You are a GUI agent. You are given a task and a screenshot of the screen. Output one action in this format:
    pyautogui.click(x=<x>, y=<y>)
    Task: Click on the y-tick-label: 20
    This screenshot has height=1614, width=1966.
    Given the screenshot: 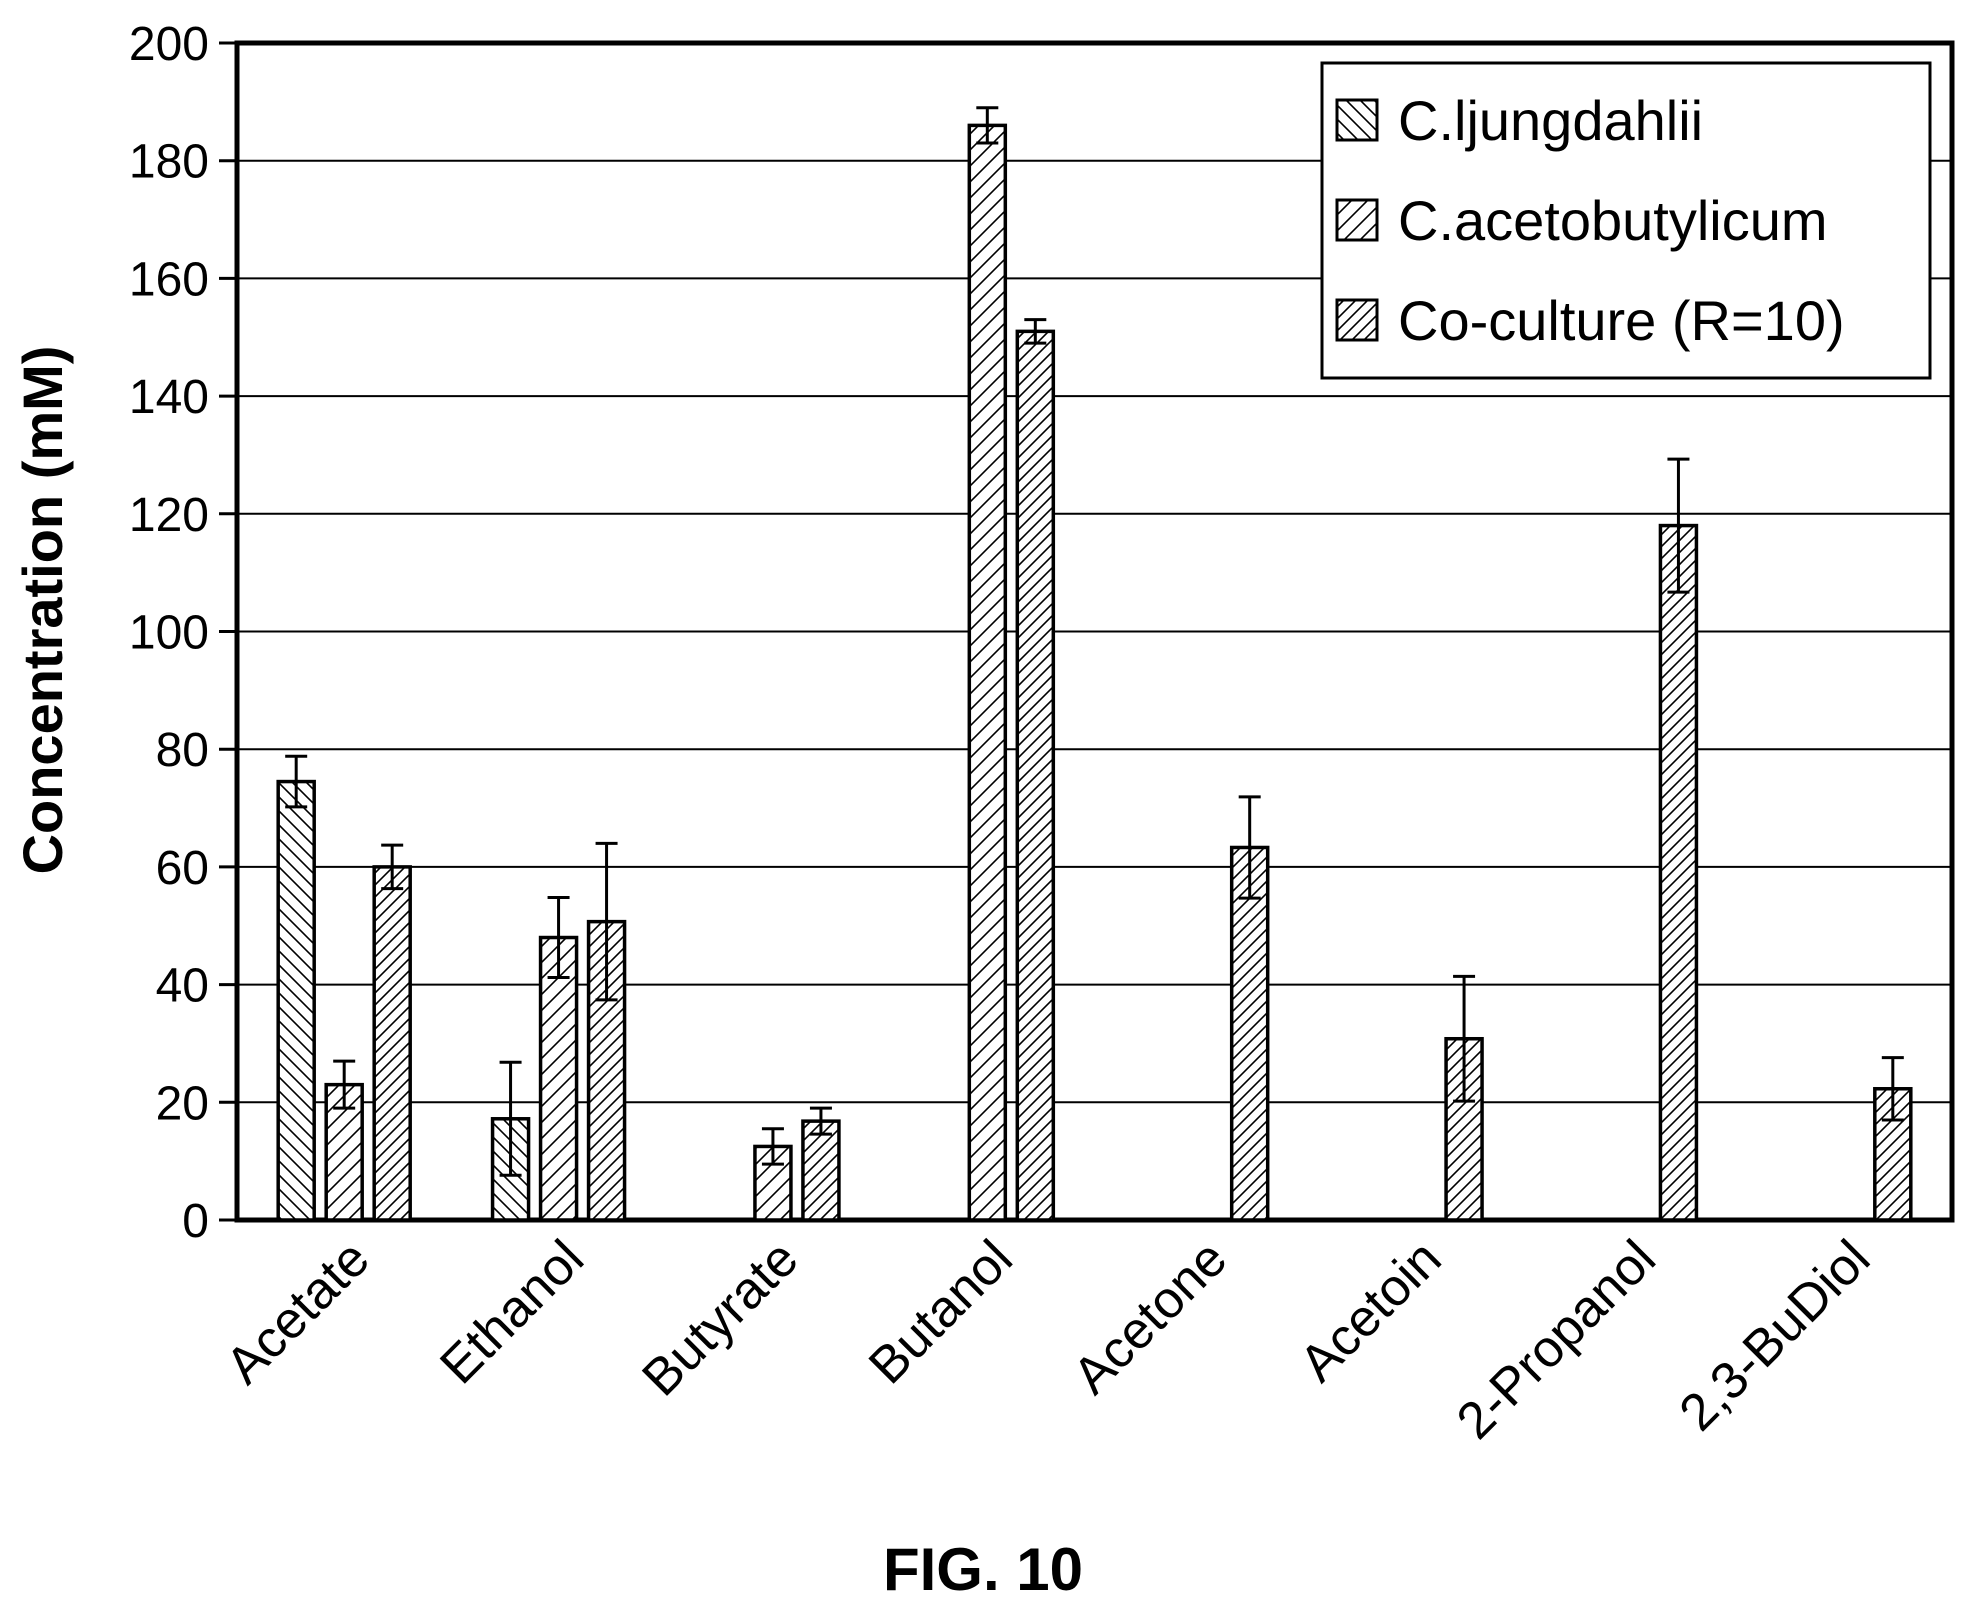 What is the action you would take?
    pyautogui.click(x=182, y=1103)
    